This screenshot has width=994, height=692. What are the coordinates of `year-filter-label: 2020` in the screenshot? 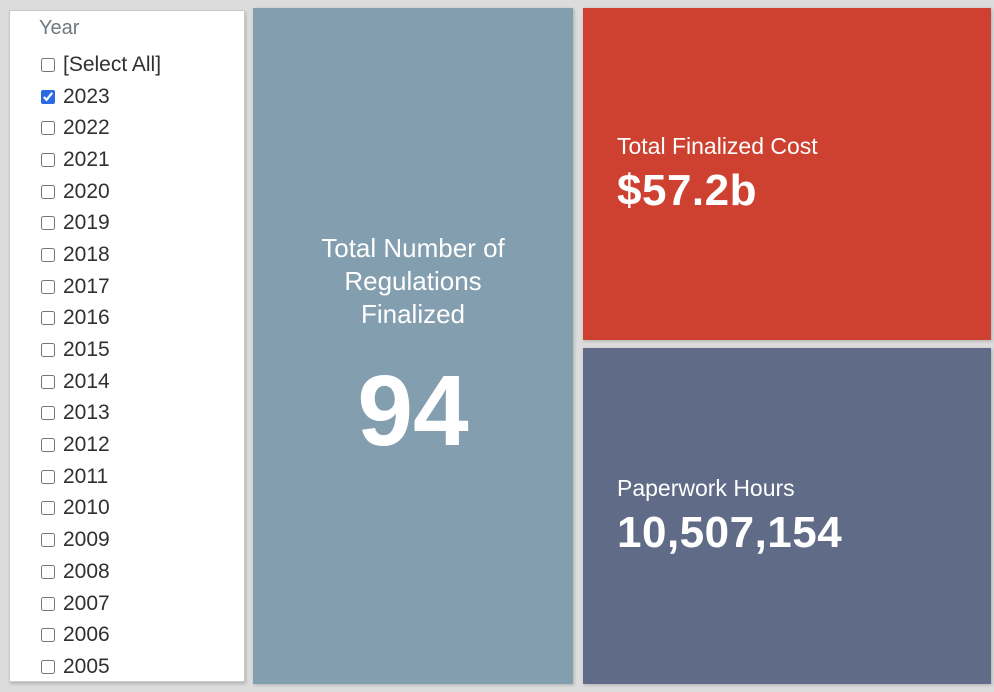 It's located at (86, 191).